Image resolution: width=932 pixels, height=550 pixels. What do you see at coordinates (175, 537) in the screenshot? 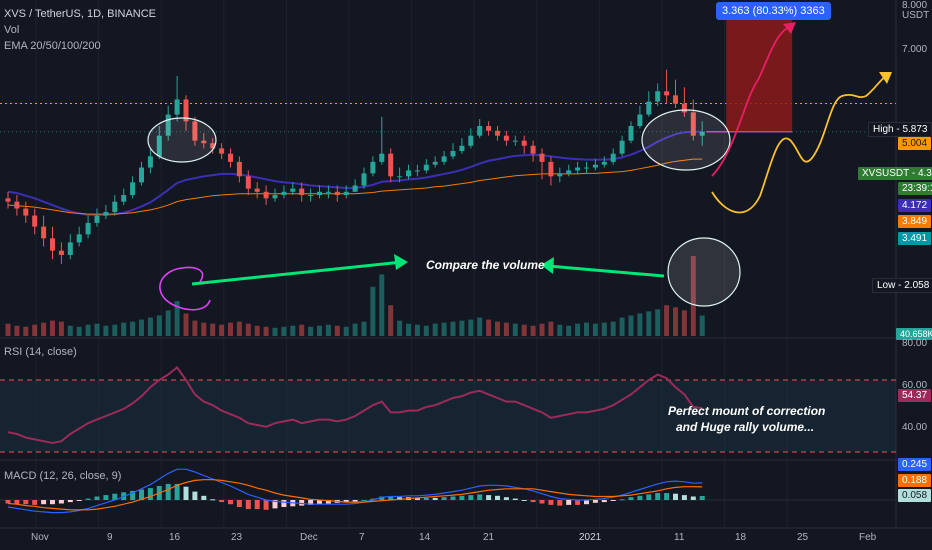
I see `x-tick: 16` at bounding box center [175, 537].